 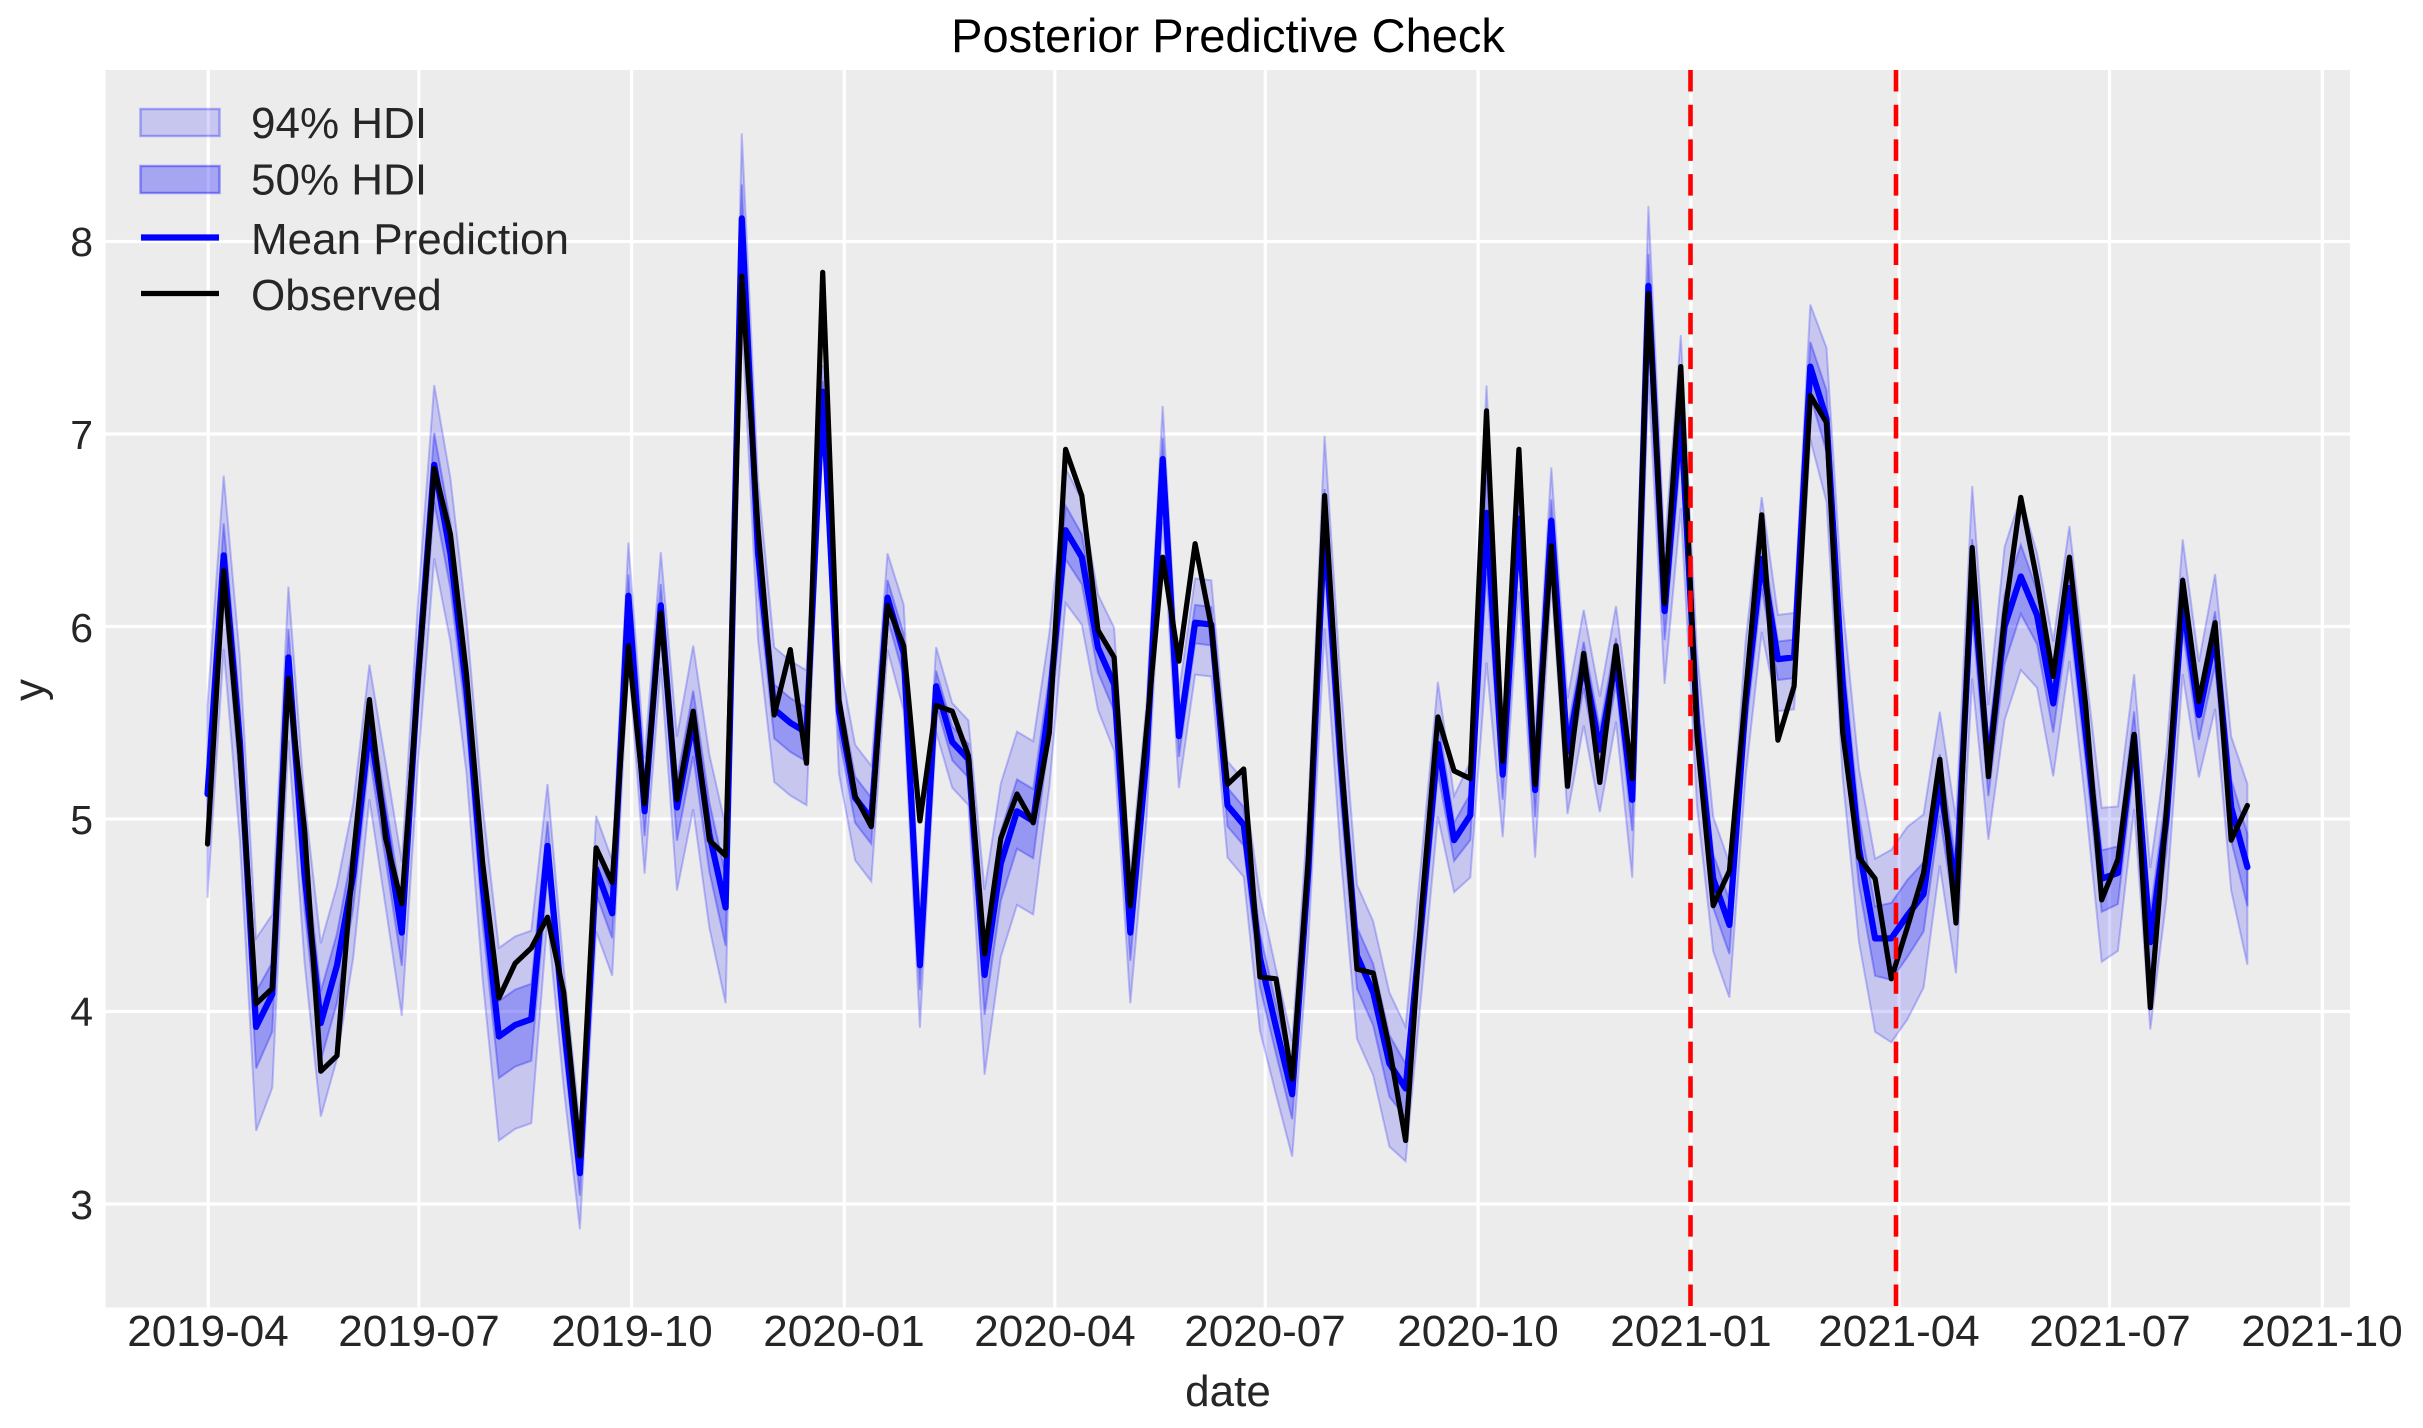 I want to click on svg-text: 4, so click(x=81, y=1012).